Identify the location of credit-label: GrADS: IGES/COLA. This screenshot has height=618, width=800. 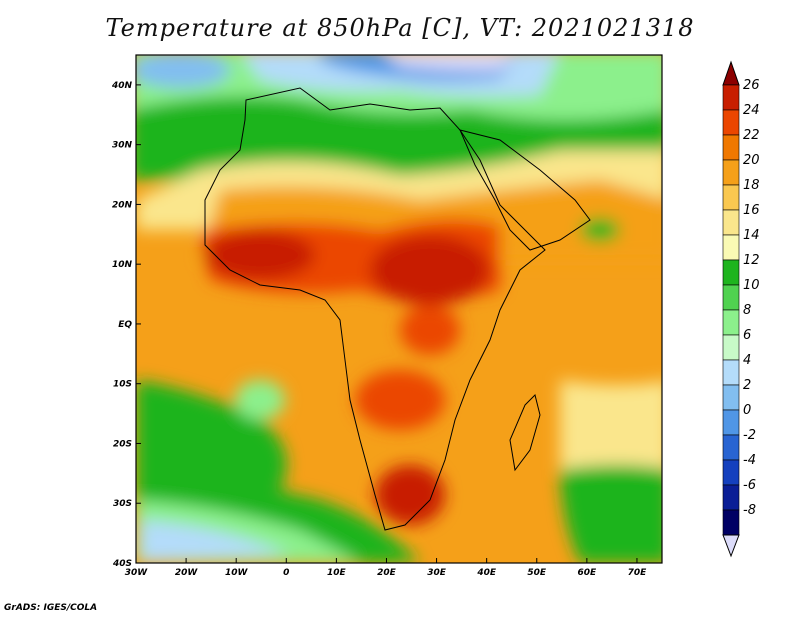
(51, 608).